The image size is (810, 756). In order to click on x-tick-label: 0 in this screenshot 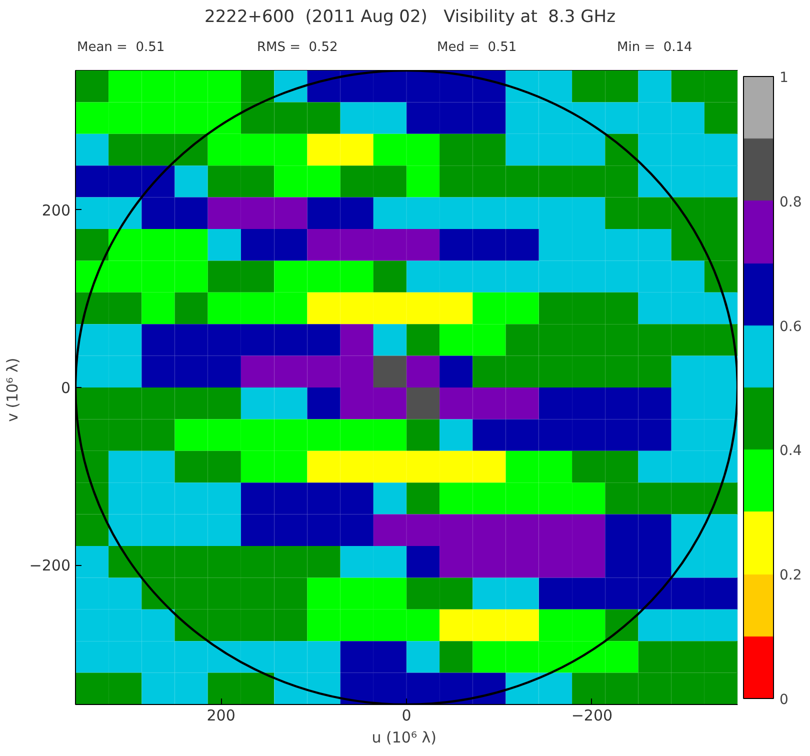, I will do `click(407, 715)`.